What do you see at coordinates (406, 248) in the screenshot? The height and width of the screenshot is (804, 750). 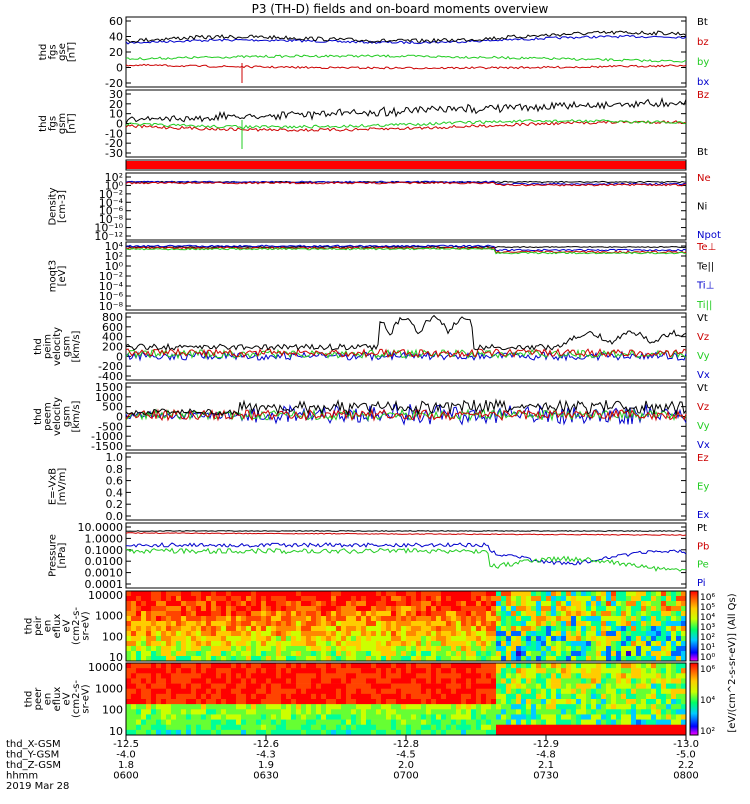 I see `series-ti-perp` at bounding box center [406, 248].